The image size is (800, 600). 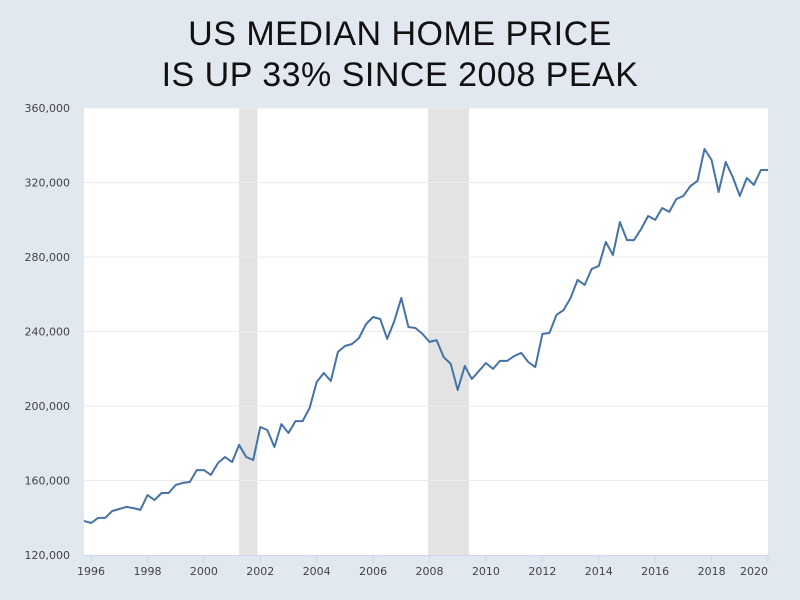 I want to click on y-tick-label: 280,000, so click(x=48, y=257).